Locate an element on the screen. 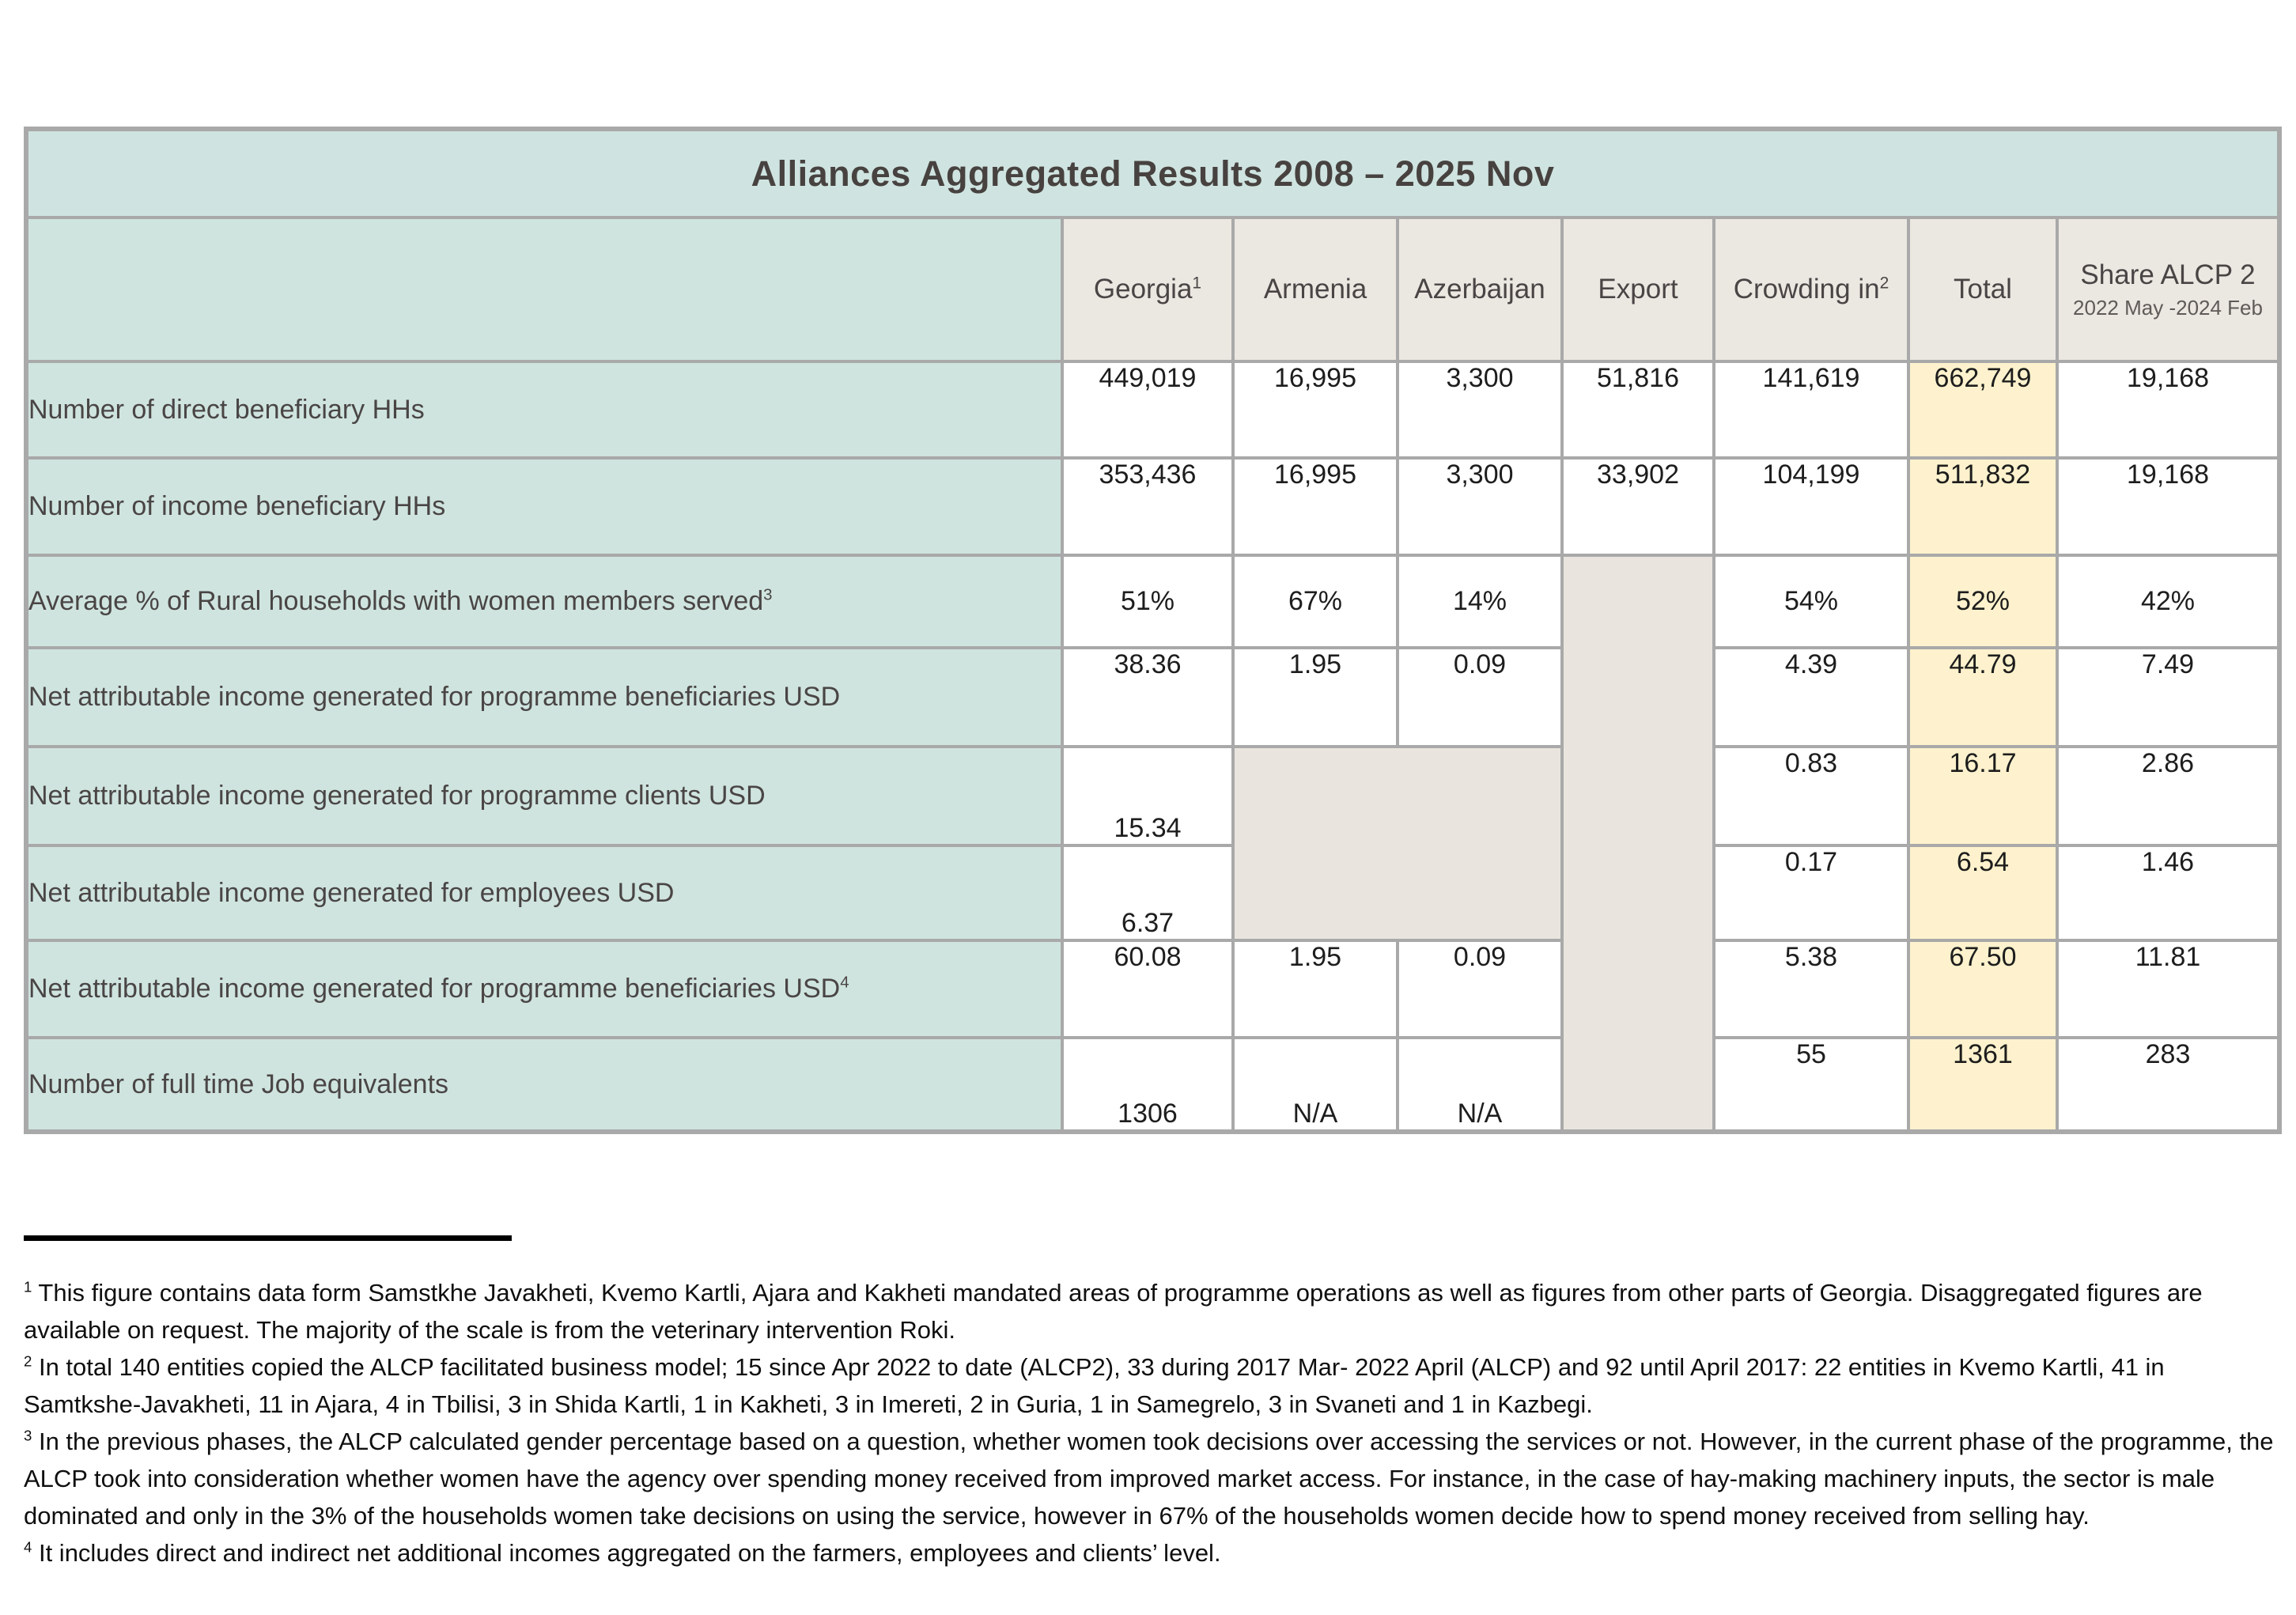 This screenshot has width=2296, height=1615. cell-total: 1361 is located at coordinates (1983, 1084).